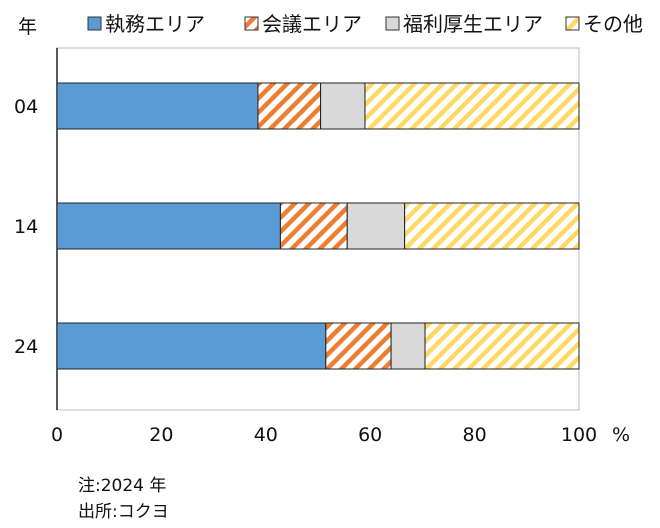 This screenshot has height=528, width=660. What do you see at coordinates (27, 27) in the screenshot?
I see `y-axis-label: 年` at bounding box center [27, 27].